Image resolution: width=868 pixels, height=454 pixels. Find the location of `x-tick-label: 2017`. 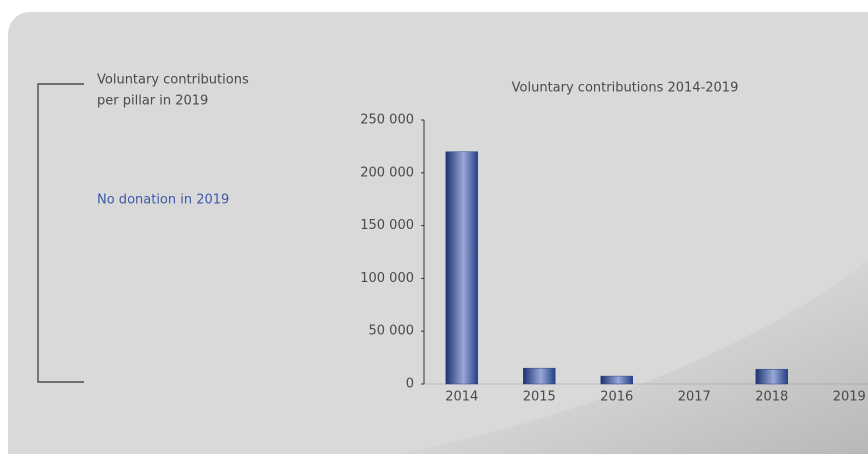

x-tick-label: 2017 is located at coordinates (694, 397).